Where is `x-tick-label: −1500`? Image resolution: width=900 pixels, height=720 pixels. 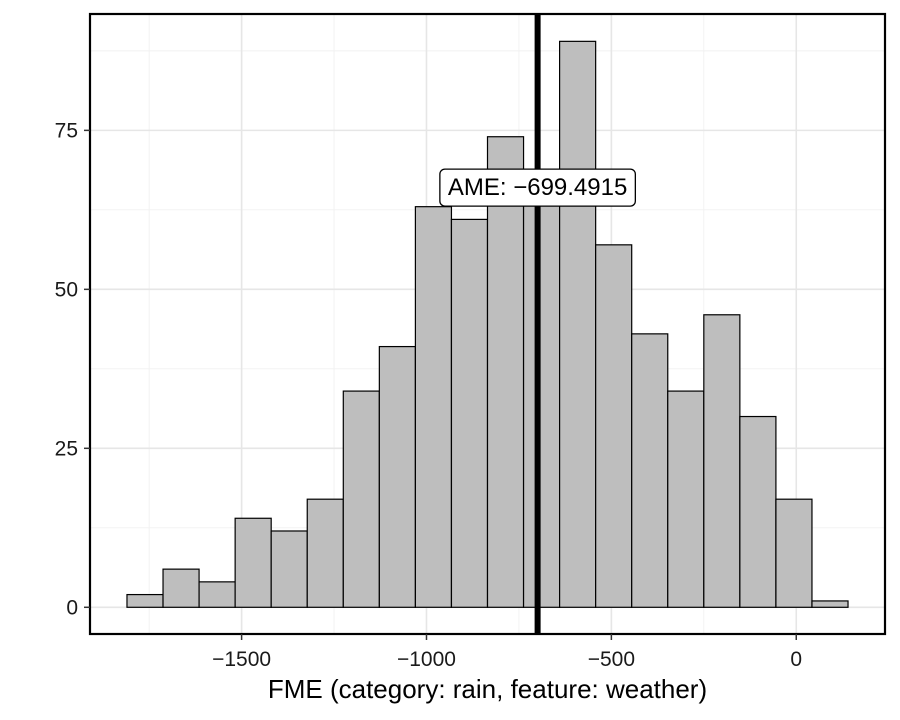 x-tick-label: −1500 is located at coordinates (241, 659).